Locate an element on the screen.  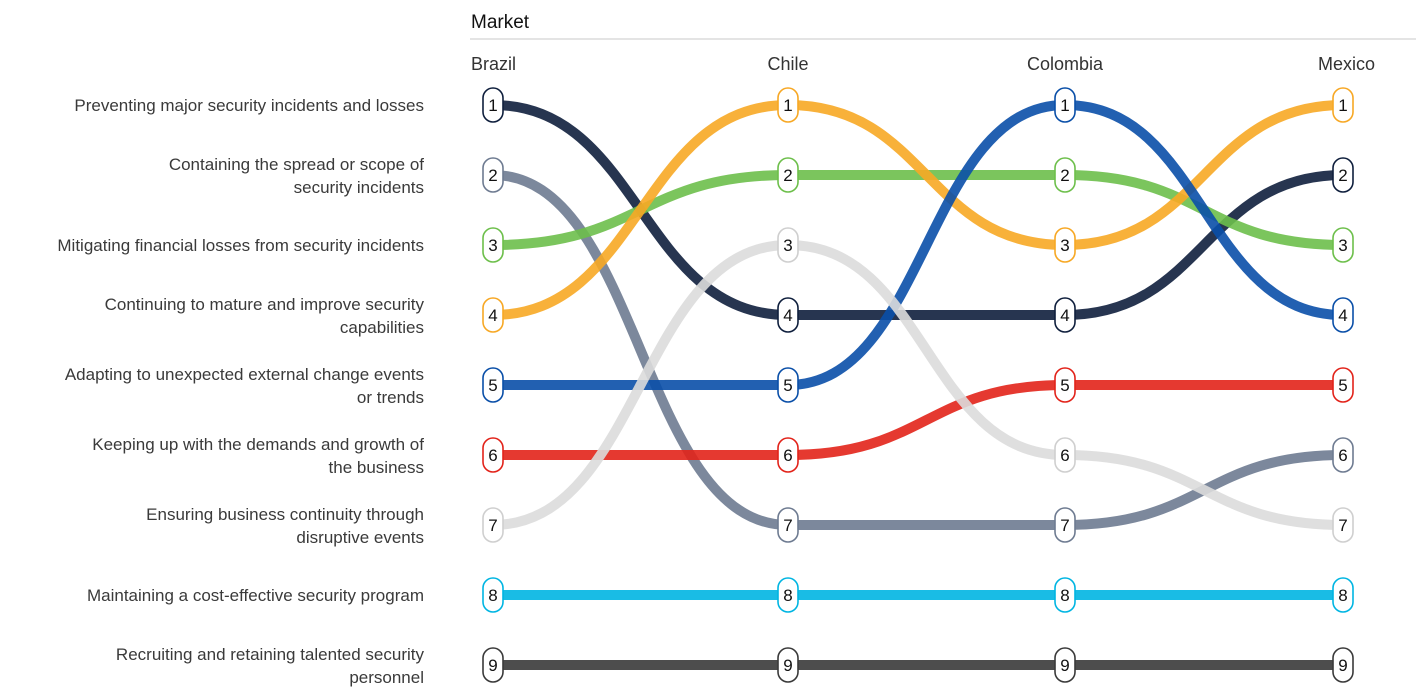
column-label-chile: Chile is located at coordinates (787, 64).